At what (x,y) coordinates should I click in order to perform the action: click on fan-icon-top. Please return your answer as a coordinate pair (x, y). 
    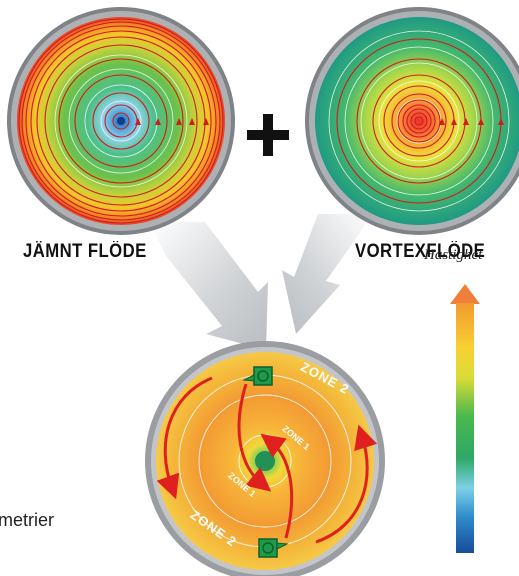
    Looking at the image, I should click on (257, 376).